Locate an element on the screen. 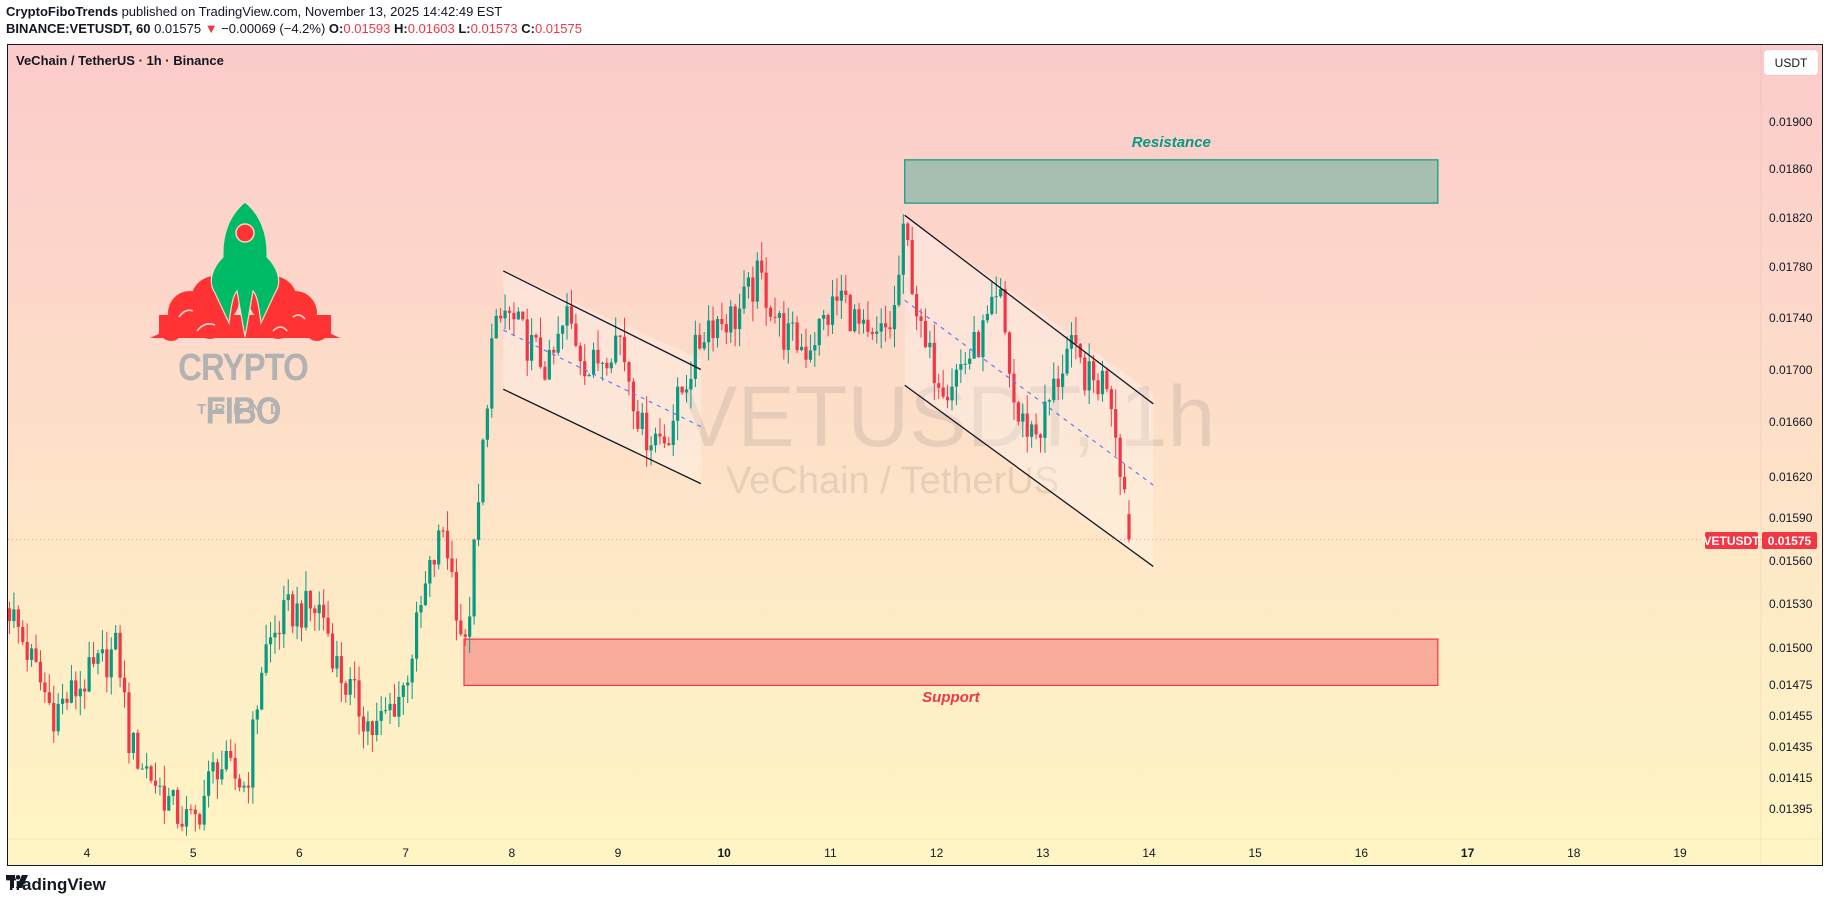 Image resolution: width=1829 pixels, height=903 pixels. time-tick-label: 16 is located at coordinates (1361, 853).